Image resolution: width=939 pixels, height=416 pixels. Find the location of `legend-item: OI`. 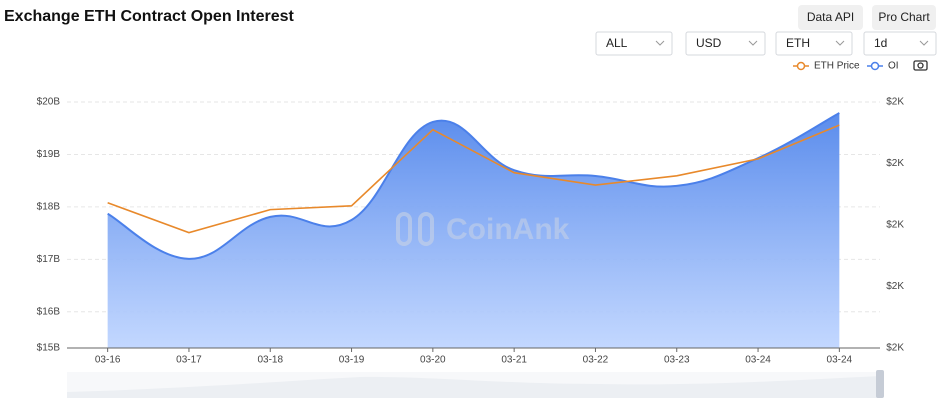

legend-item: OI is located at coordinates (883, 66).